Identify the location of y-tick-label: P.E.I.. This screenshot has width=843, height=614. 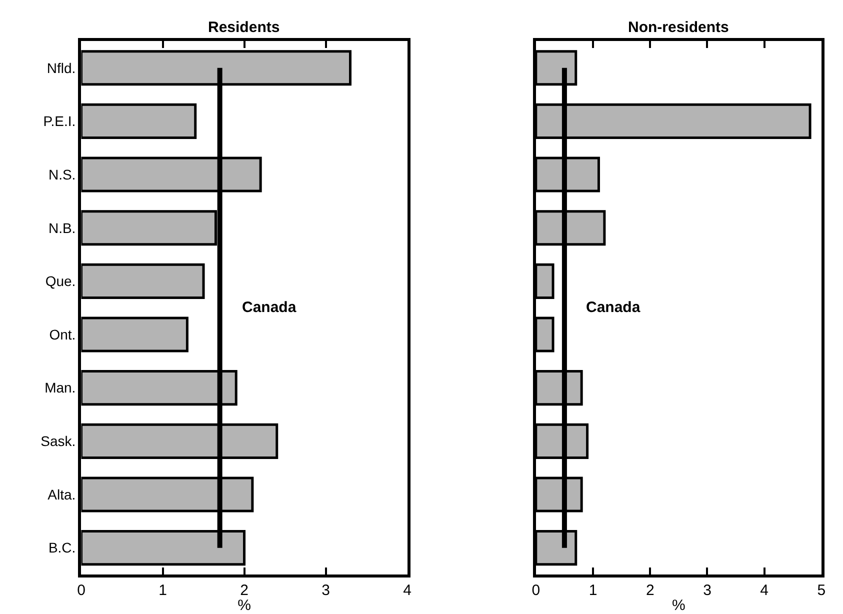
(59, 121).